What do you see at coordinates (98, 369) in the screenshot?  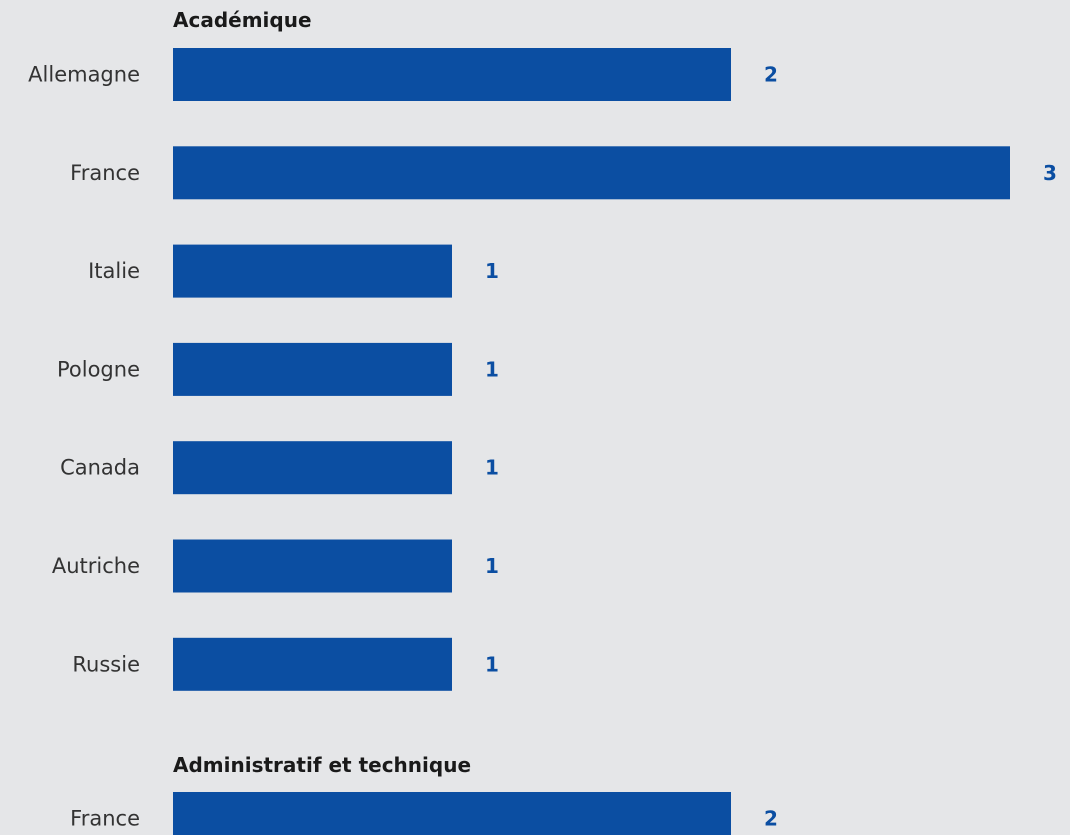 I see `category-label-pologne: Pologne` at bounding box center [98, 369].